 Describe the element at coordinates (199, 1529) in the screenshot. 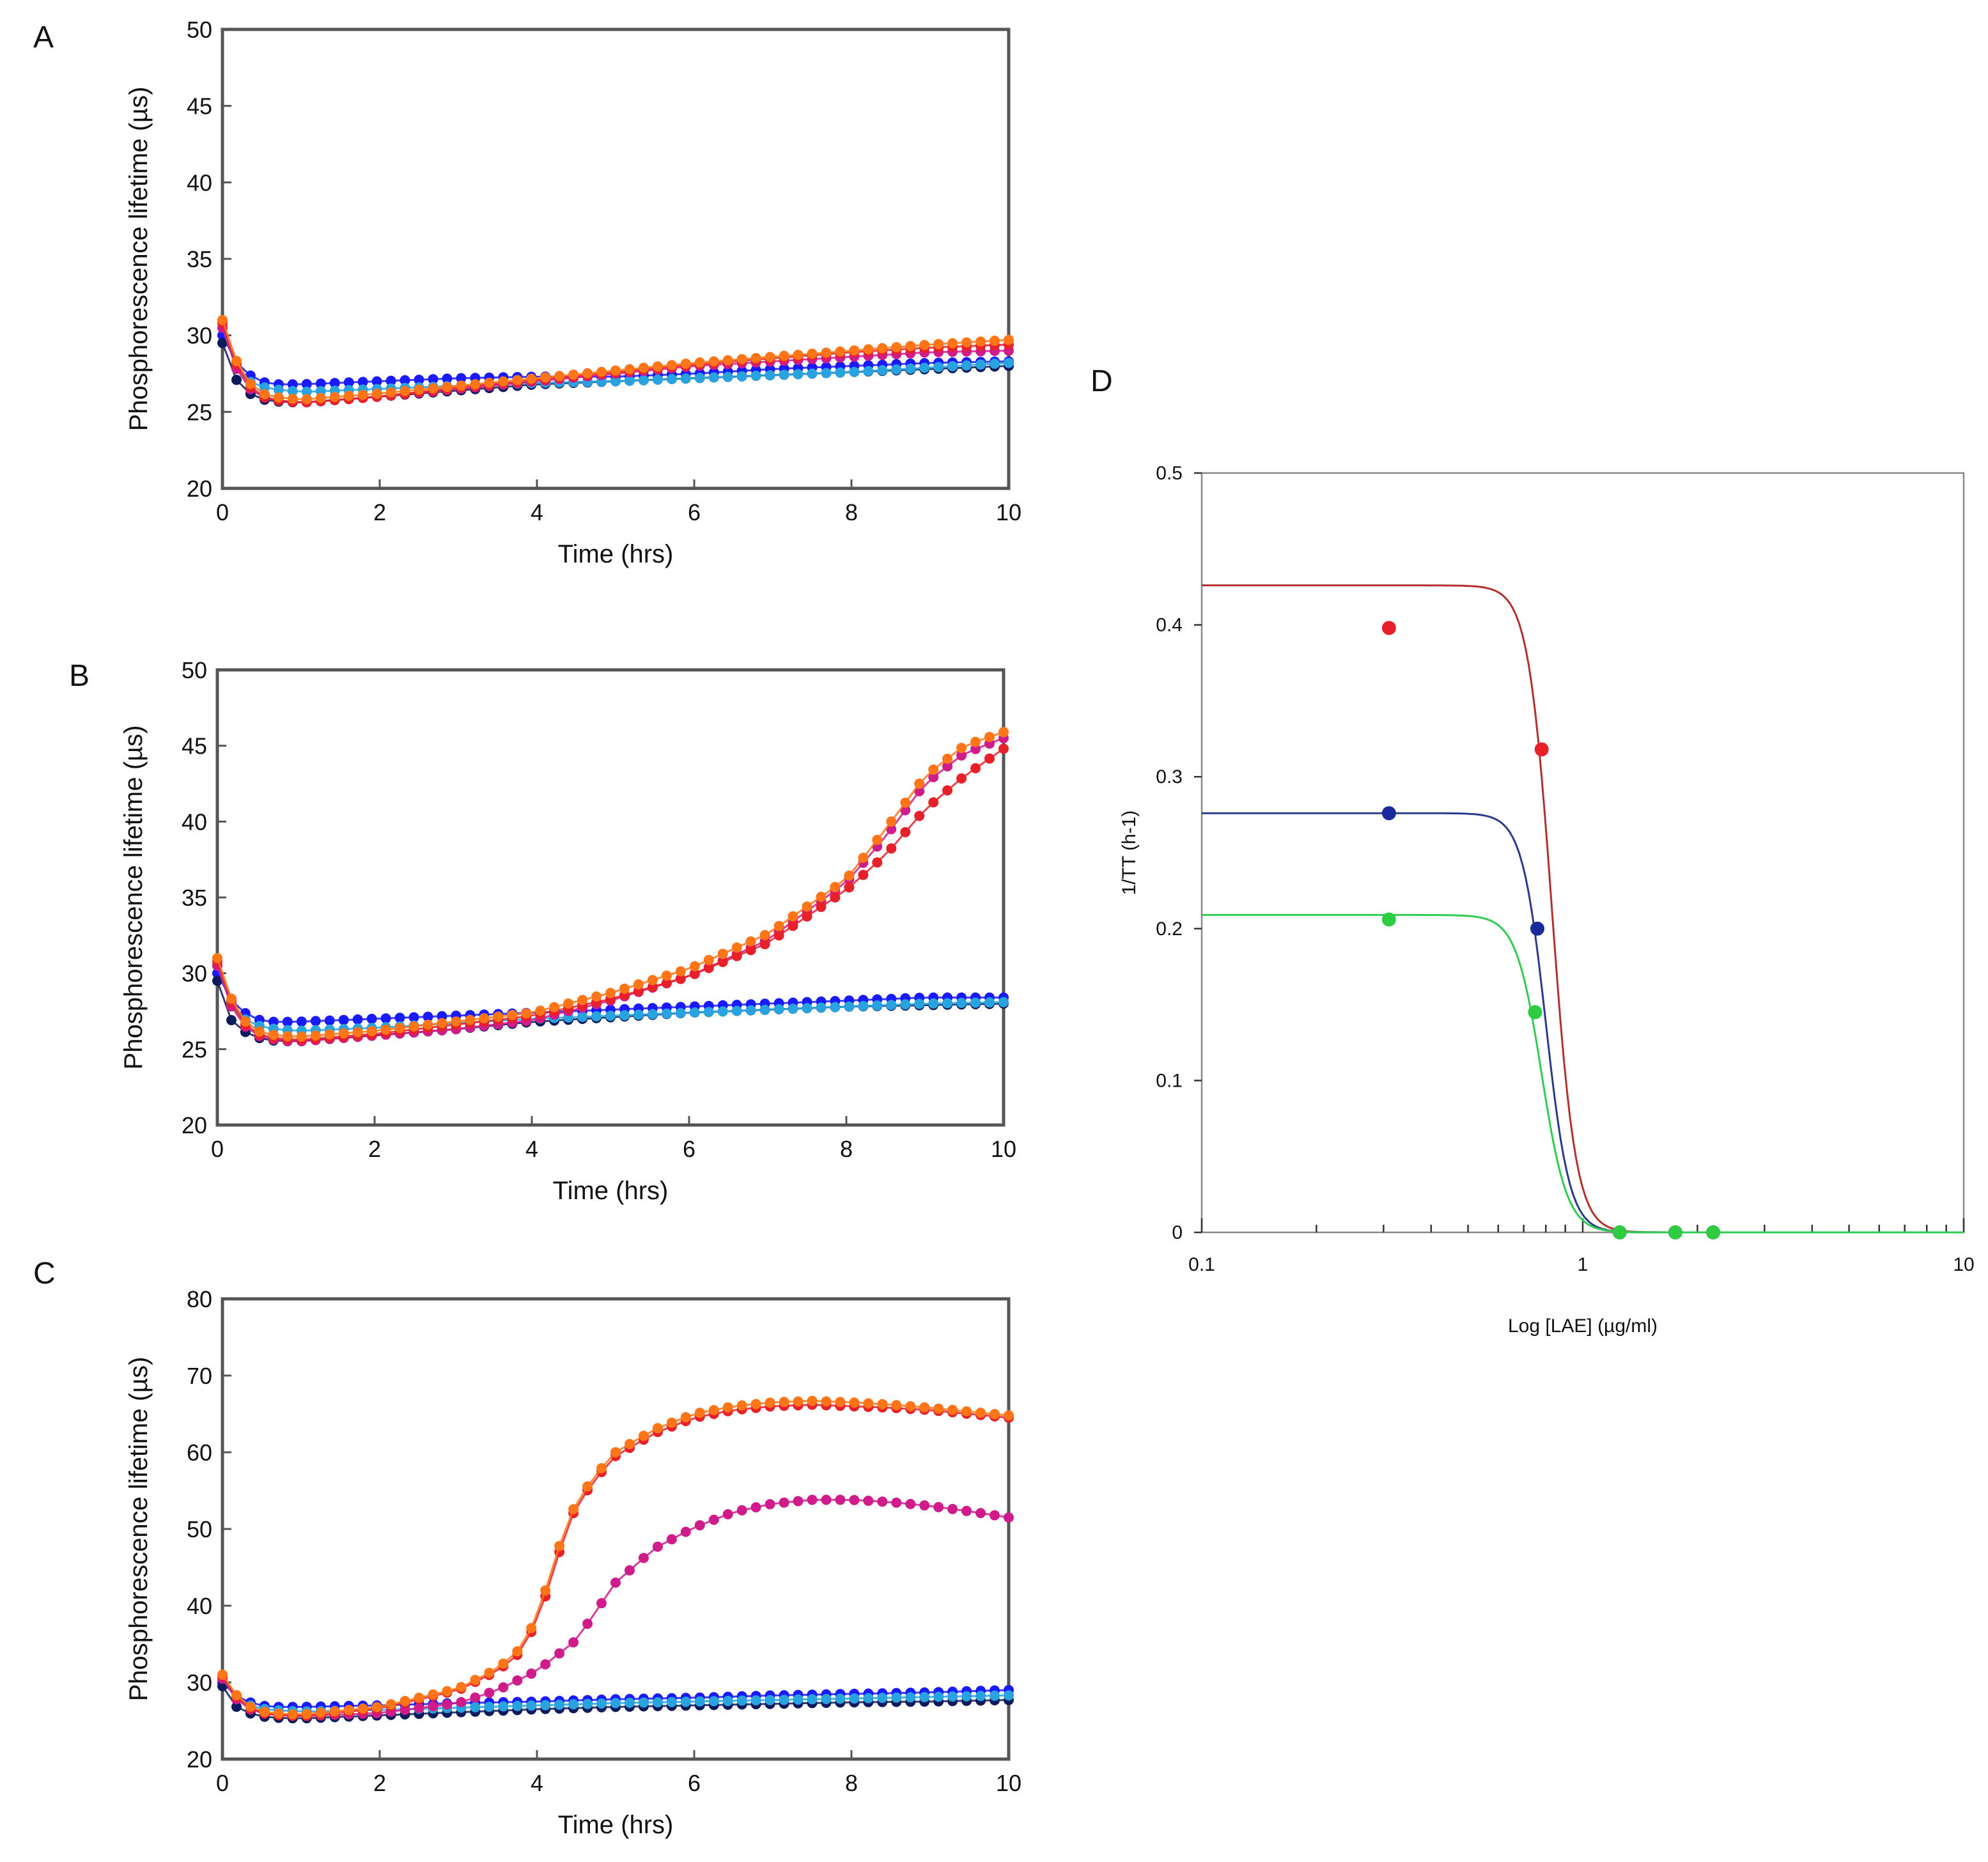

I see `y-tick-label: 50` at that location.